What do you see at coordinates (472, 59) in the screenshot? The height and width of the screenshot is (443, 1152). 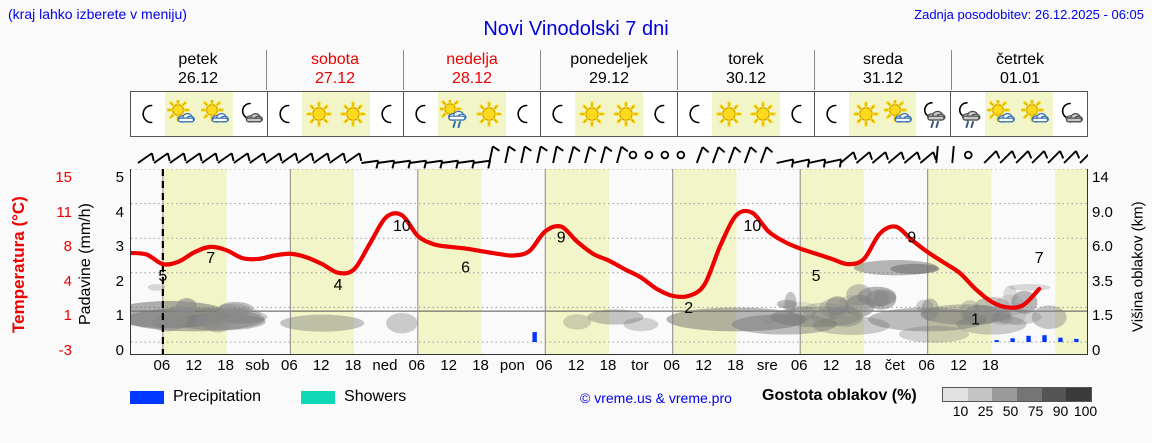 I see `day-name: nedelja` at bounding box center [472, 59].